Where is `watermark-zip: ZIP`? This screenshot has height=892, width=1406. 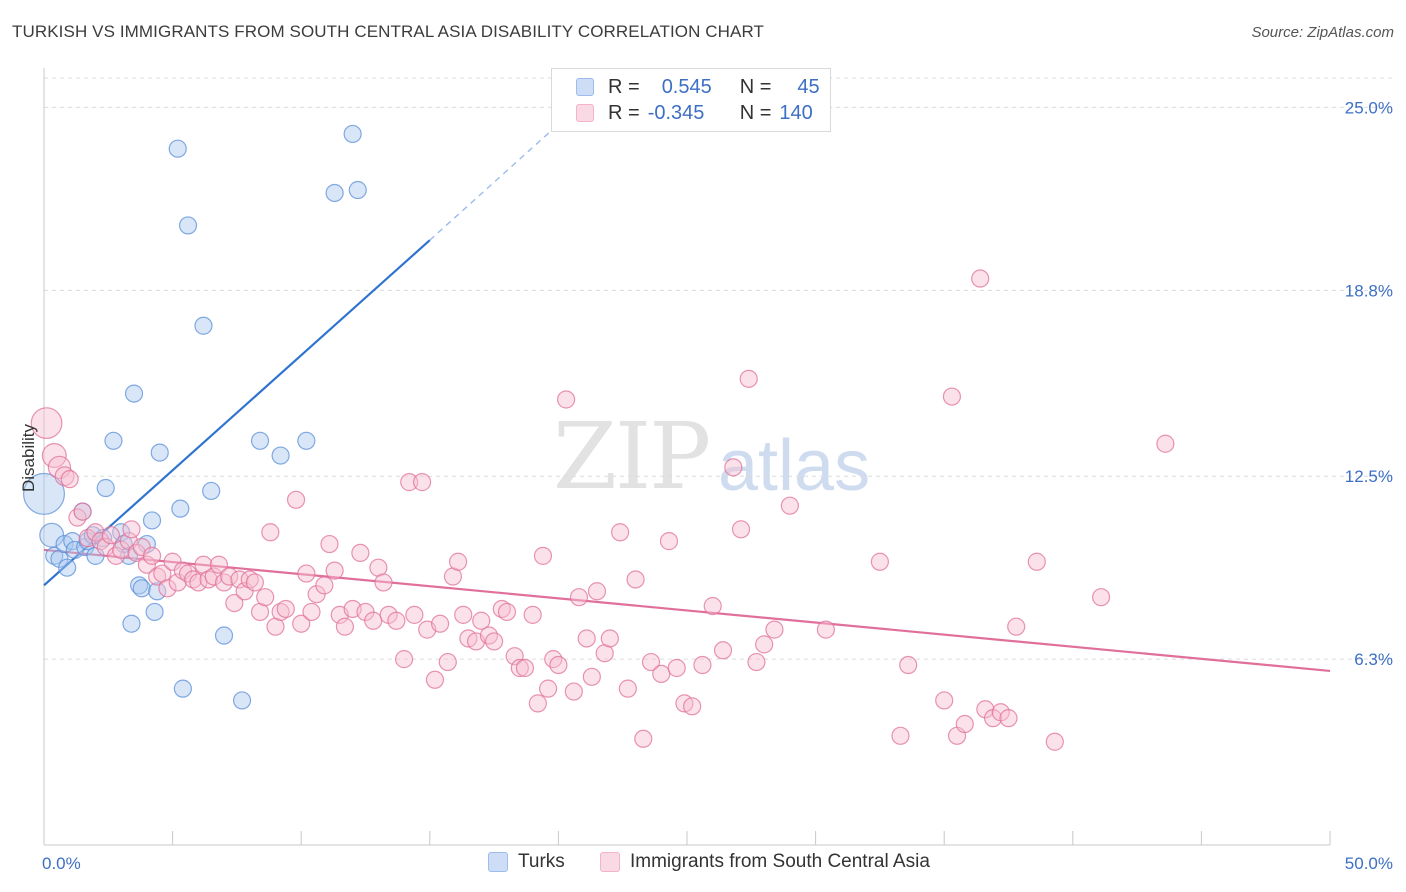 watermark-zip: ZIP is located at coordinates (632, 456).